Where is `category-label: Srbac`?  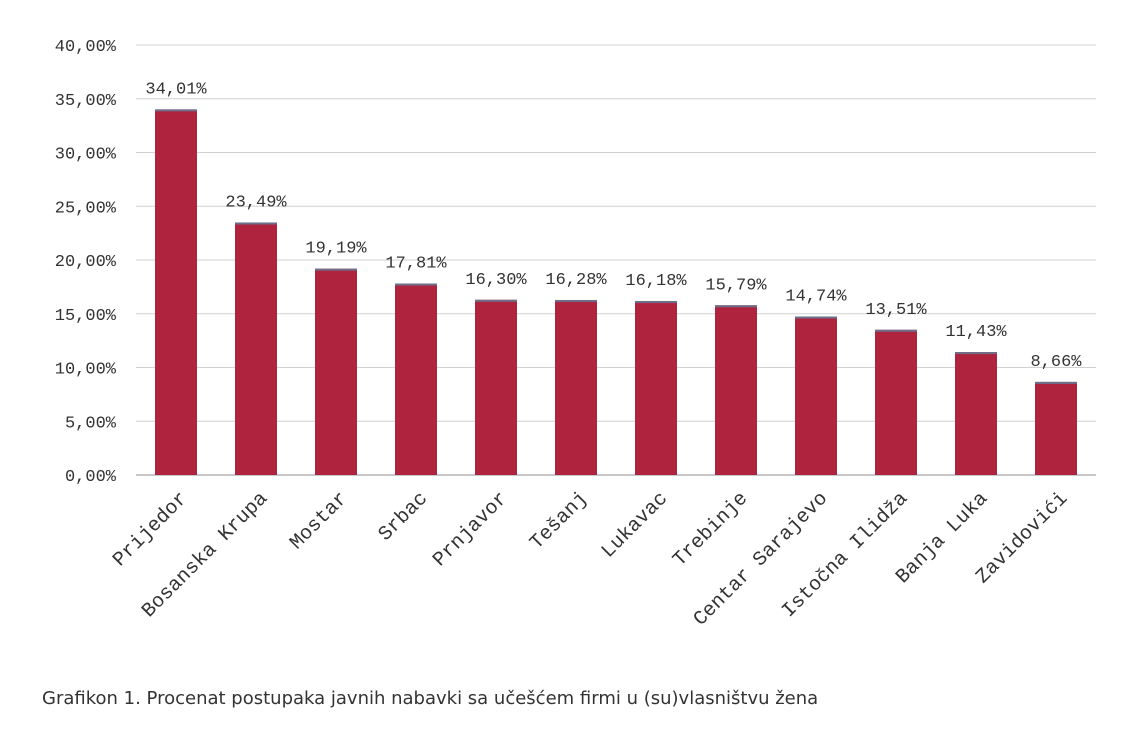 category-label: Srbac is located at coordinates (403, 517).